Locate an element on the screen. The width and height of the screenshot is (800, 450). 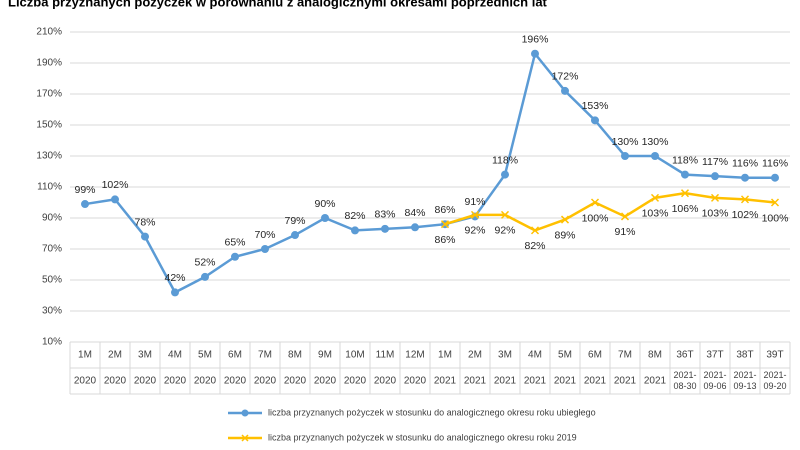
series-line is located at coordinates (610, 211).